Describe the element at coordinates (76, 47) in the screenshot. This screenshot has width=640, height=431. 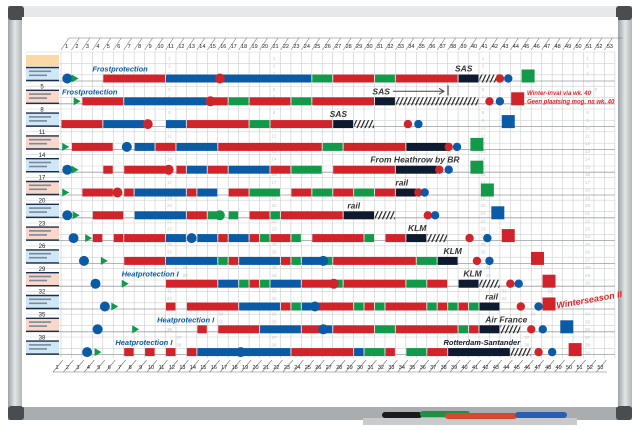
I see `week-number-top: 2` at that location.